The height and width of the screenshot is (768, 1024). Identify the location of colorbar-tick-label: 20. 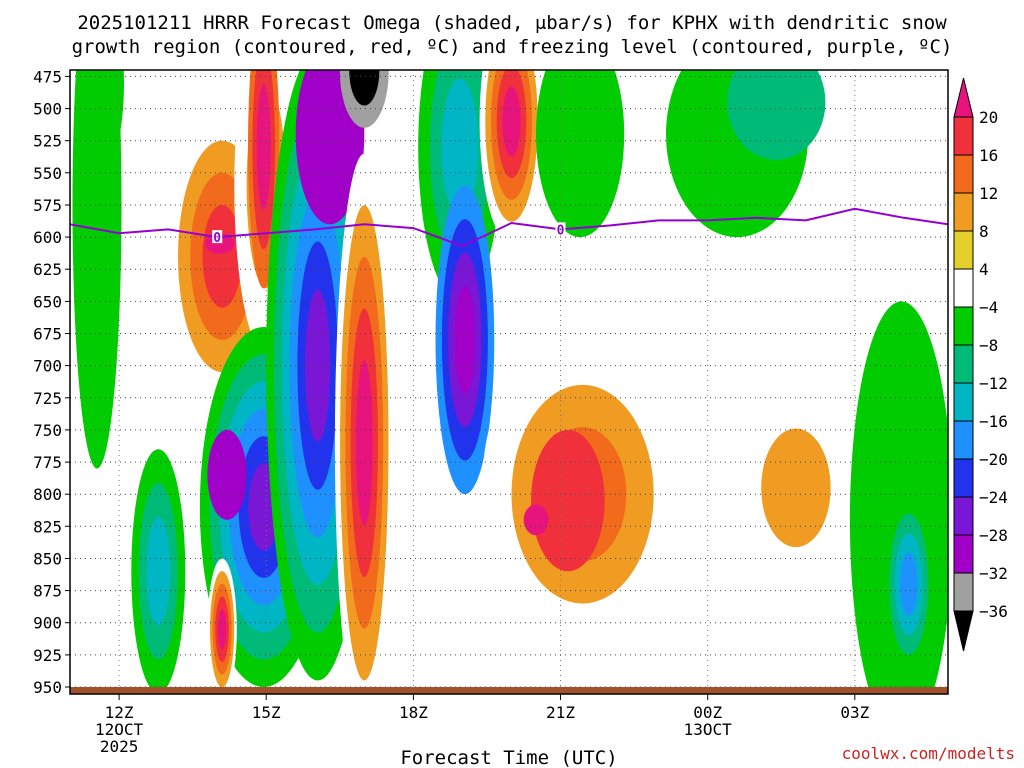
(988, 117).